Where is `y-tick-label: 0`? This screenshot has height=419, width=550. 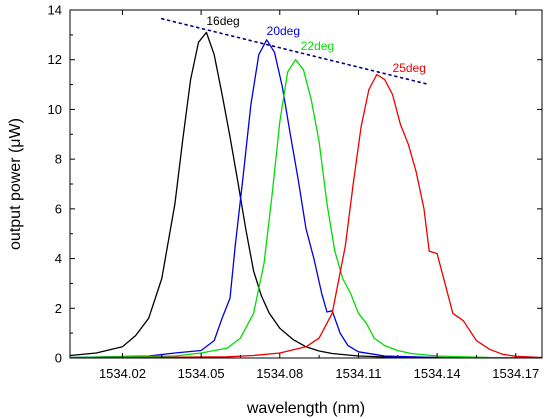 y-tick-label: 0 is located at coordinates (58, 358).